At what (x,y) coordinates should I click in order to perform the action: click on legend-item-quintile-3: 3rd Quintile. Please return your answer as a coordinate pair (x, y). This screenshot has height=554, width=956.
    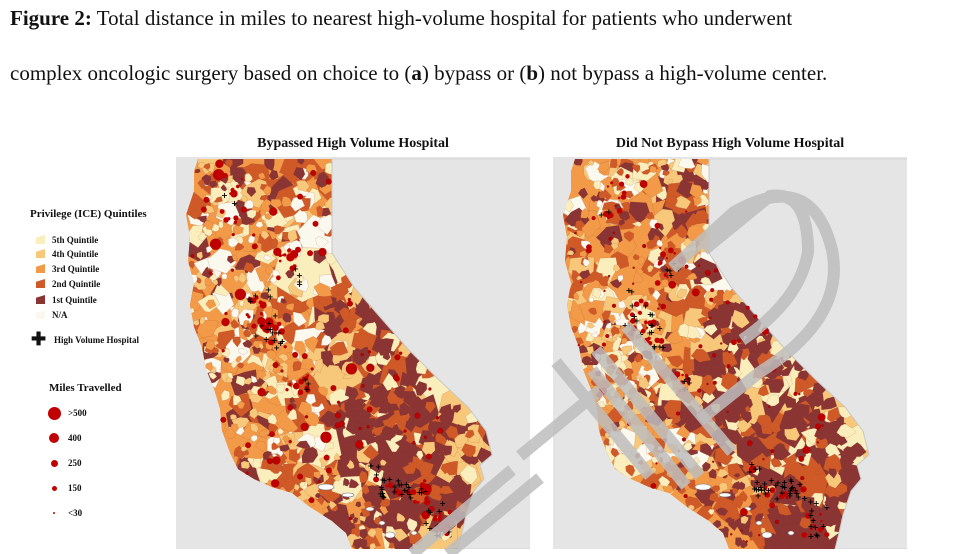
    Looking at the image, I should click on (67, 269).